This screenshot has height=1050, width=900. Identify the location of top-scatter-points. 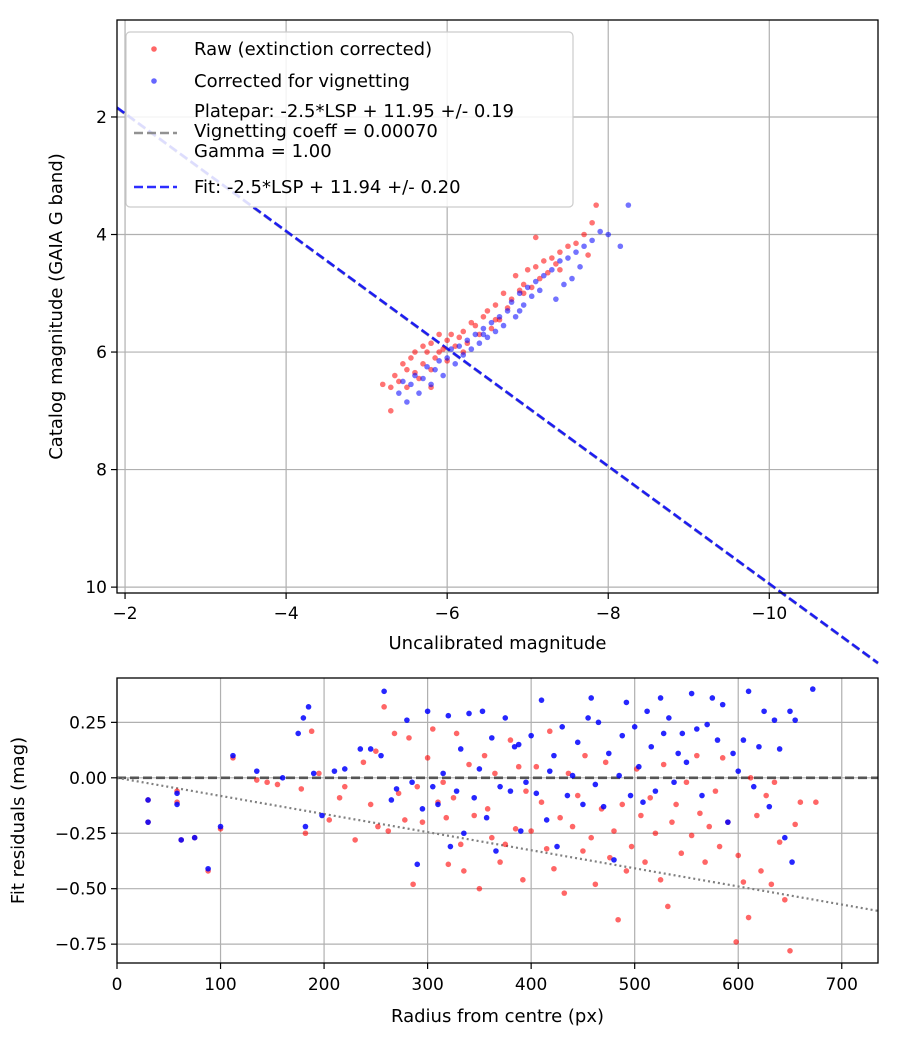
(505, 308).